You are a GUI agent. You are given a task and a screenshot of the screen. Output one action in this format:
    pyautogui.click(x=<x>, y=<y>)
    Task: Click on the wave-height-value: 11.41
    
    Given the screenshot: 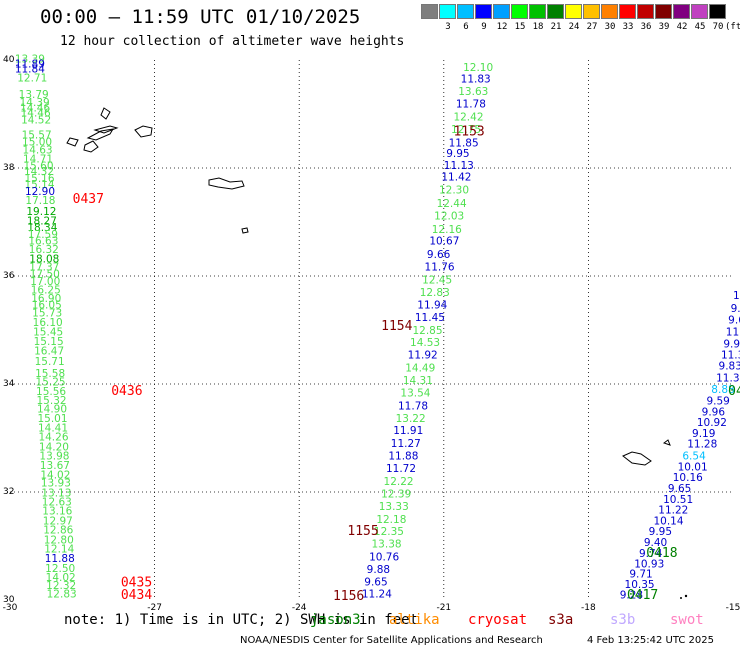 What is the action you would take?
    pyautogui.click(x=733, y=332)
    